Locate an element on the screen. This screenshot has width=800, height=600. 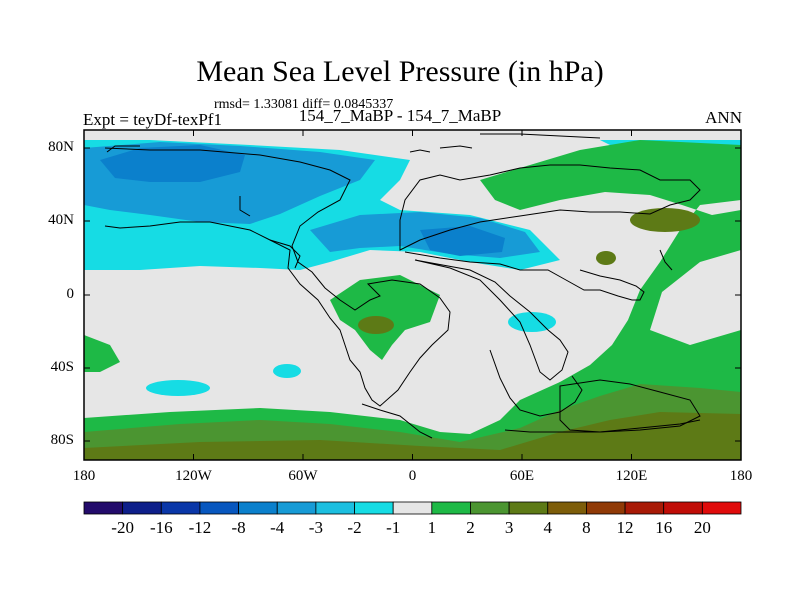
x-tick-label: 0 is located at coordinates (412, 476).